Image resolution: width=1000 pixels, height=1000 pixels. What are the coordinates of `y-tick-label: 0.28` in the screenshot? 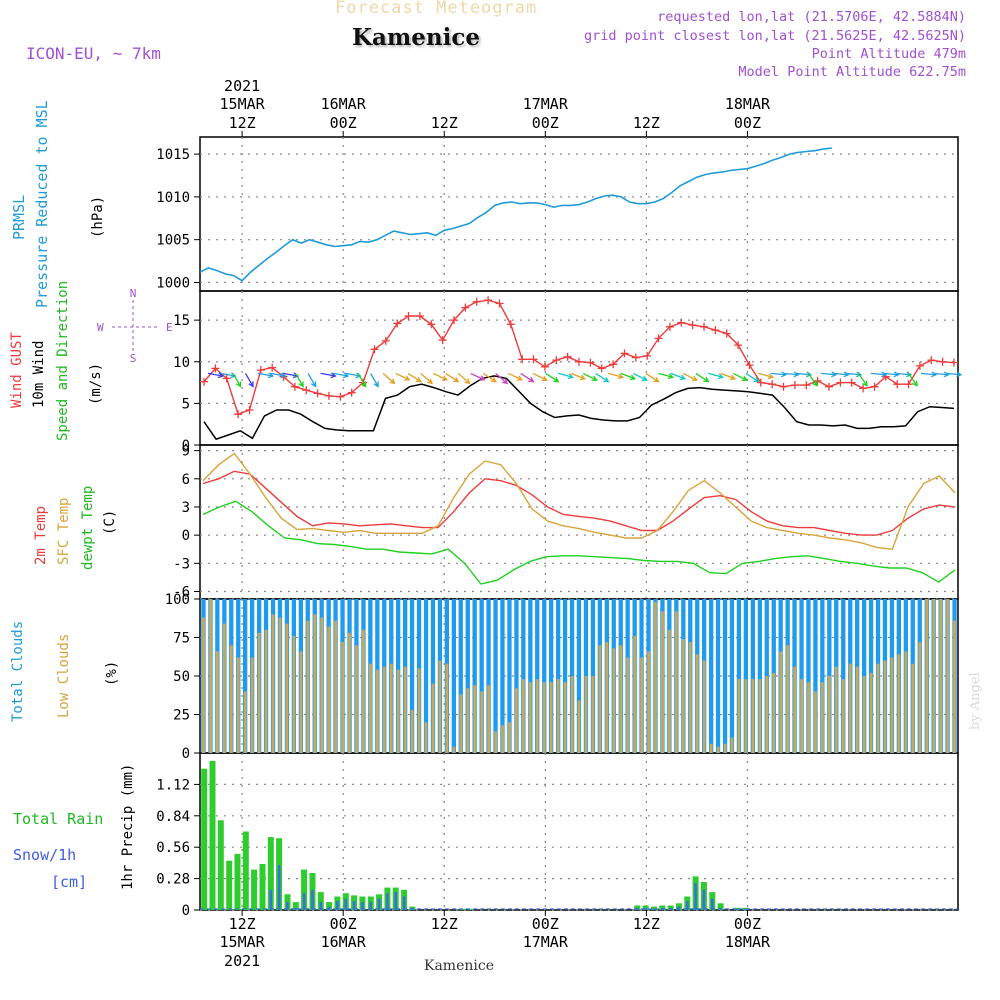 It's located at (173, 880).